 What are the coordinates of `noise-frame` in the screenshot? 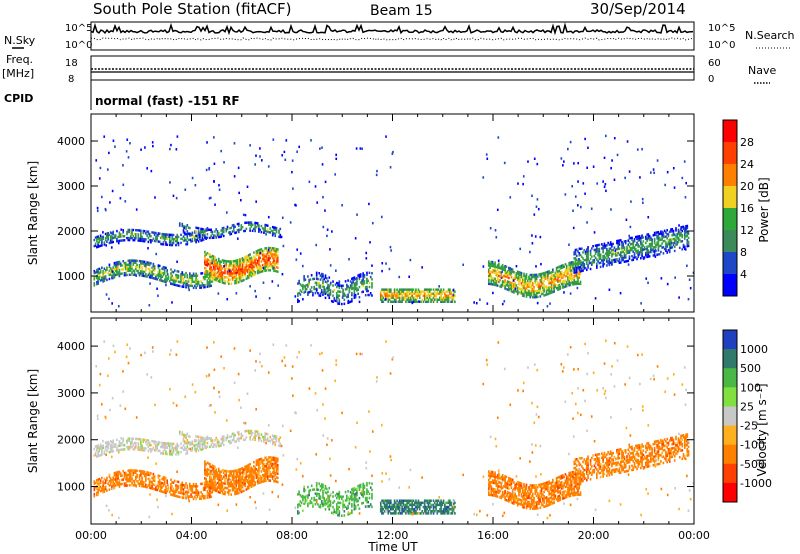 It's located at (392, 36).